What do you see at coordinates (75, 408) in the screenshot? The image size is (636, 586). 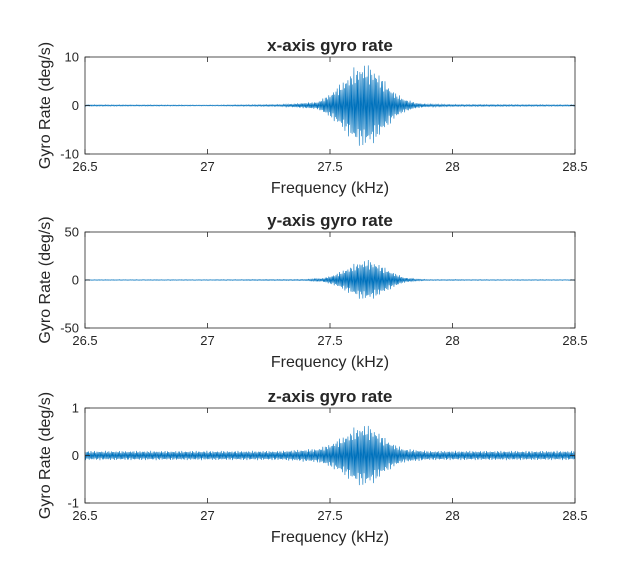 I see `y-tick-label: 1` at bounding box center [75, 408].